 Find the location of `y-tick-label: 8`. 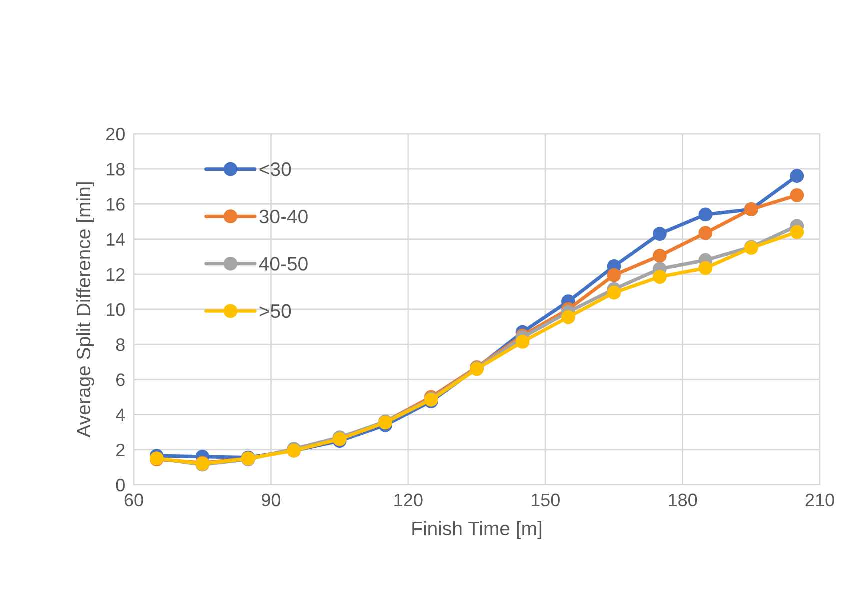

y-tick-label: 8 is located at coordinates (120, 345).